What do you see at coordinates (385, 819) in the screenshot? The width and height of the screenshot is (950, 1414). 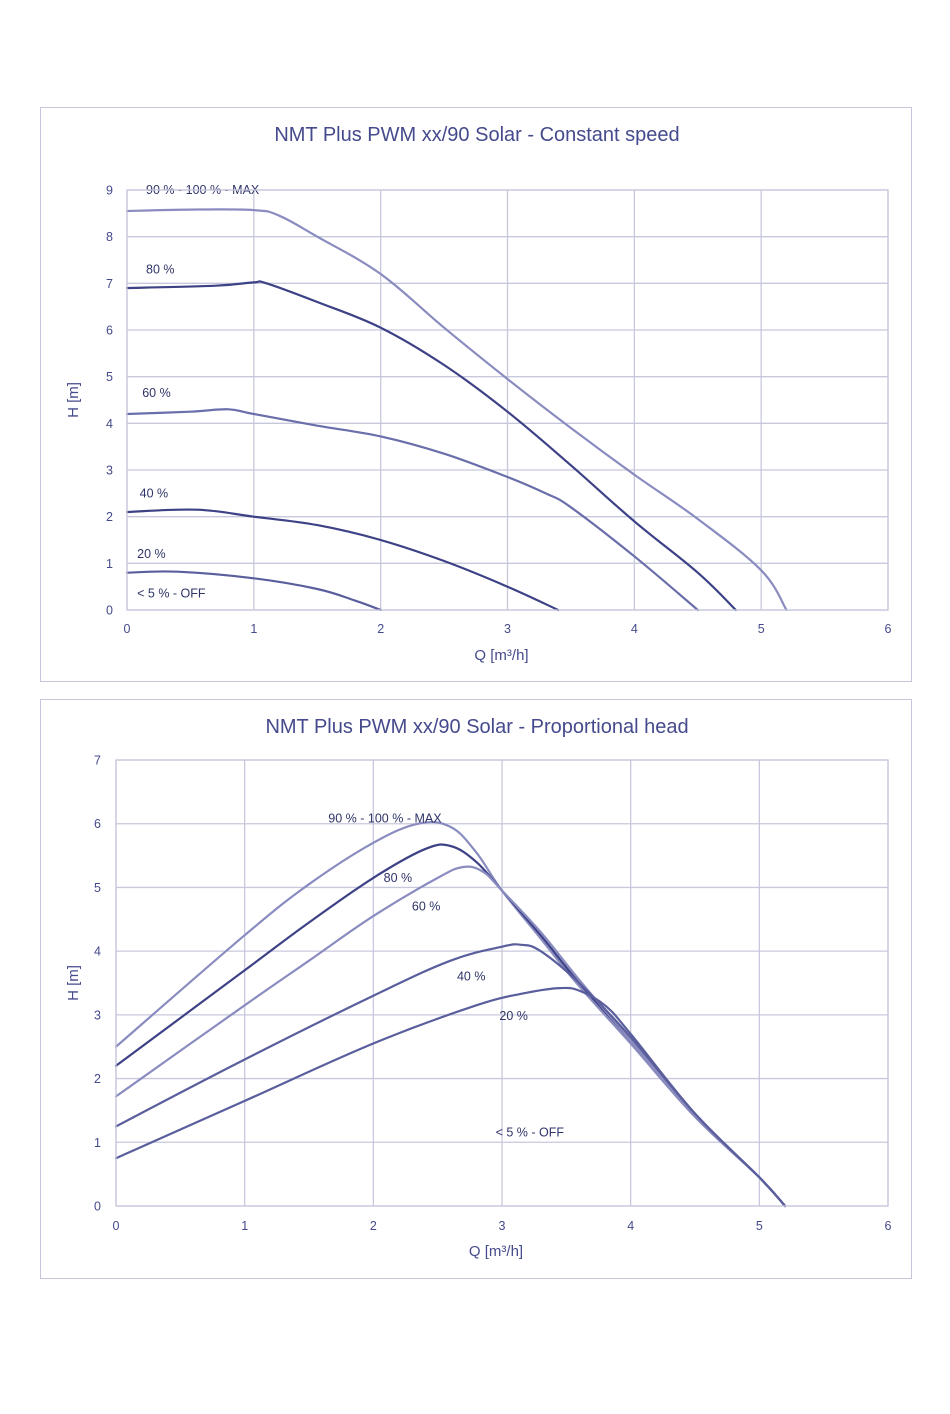 I see `series-label: 90 % - 100 % - MAX` at bounding box center [385, 819].